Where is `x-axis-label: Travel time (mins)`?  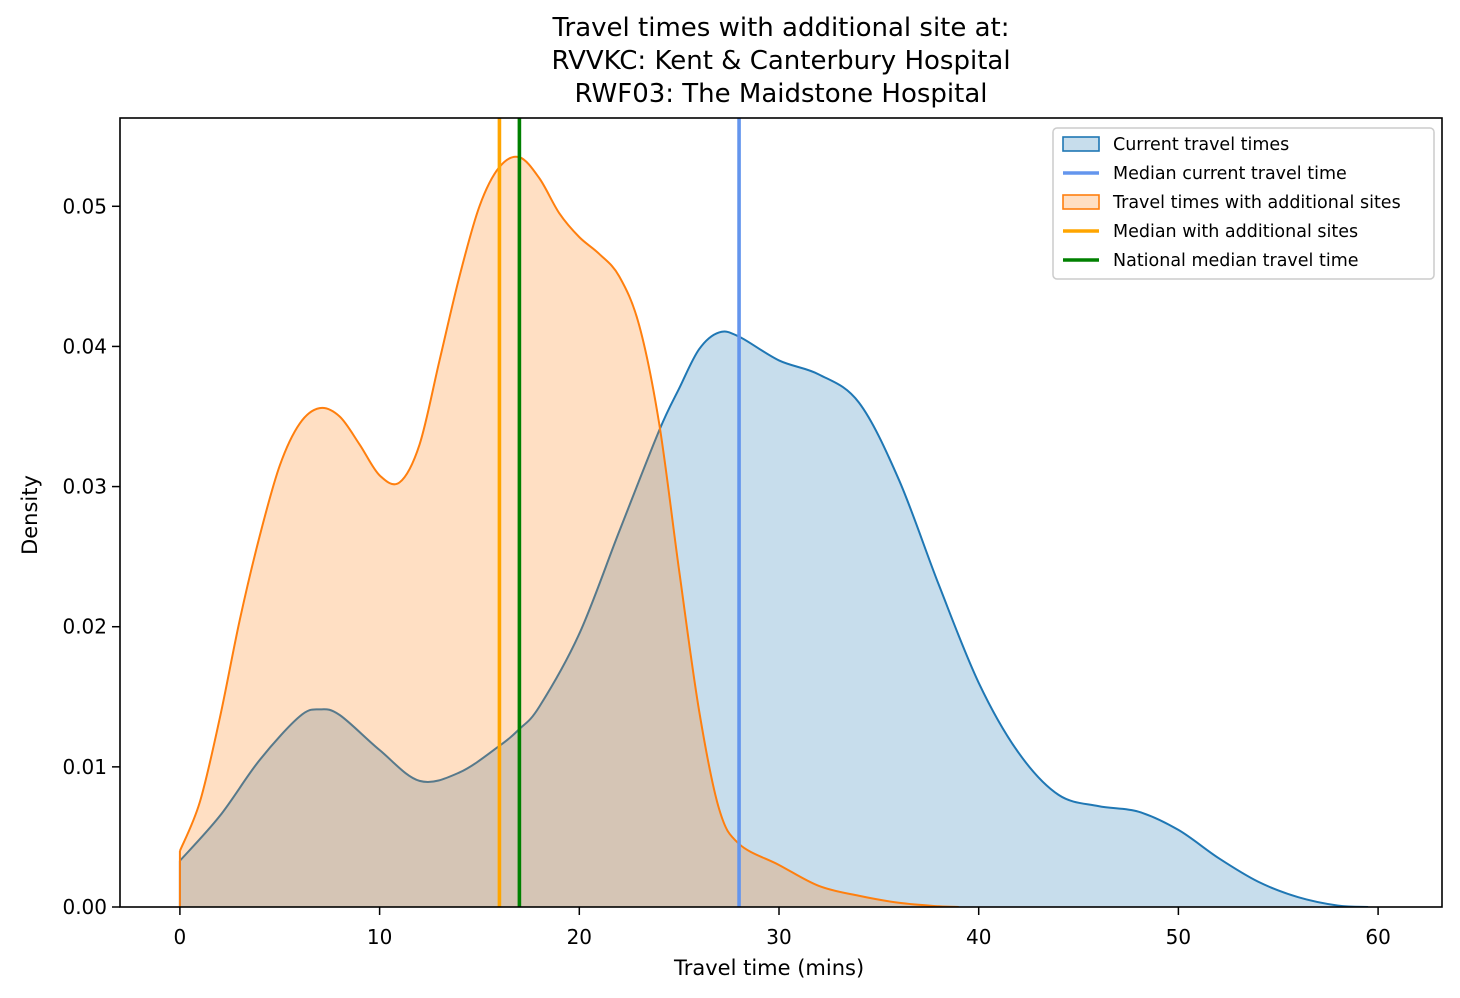
x-axis-label: Travel time (mins) is located at coordinates (769, 968).